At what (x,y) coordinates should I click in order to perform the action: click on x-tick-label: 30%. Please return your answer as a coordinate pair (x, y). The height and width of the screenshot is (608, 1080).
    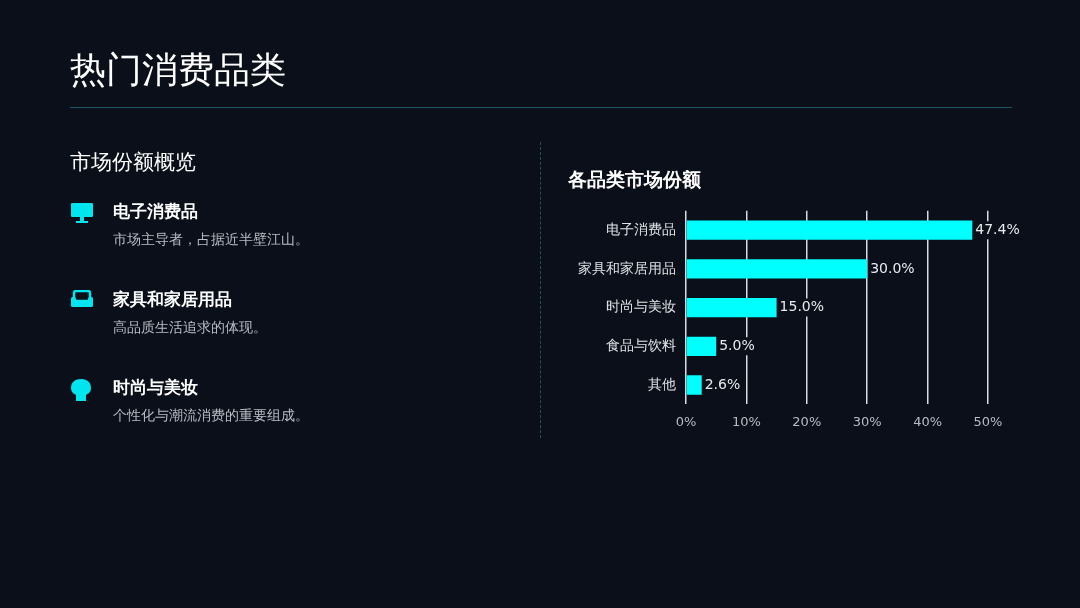
    Looking at the image, I should click on (867, 421).